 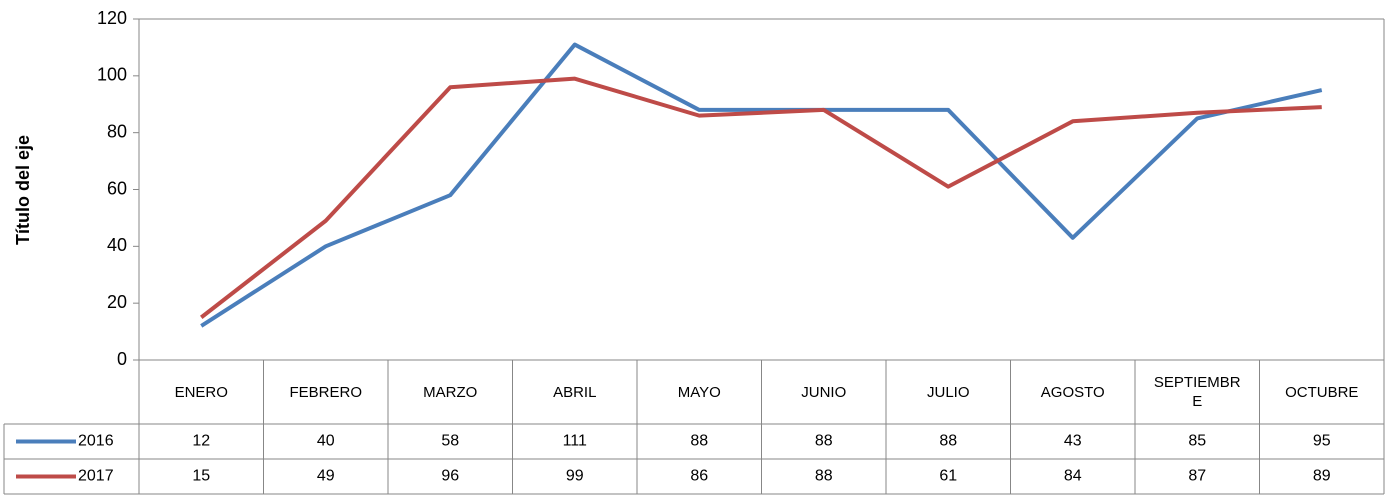 I want to click on y-tick-label: 40, so click(x=117, y=245).